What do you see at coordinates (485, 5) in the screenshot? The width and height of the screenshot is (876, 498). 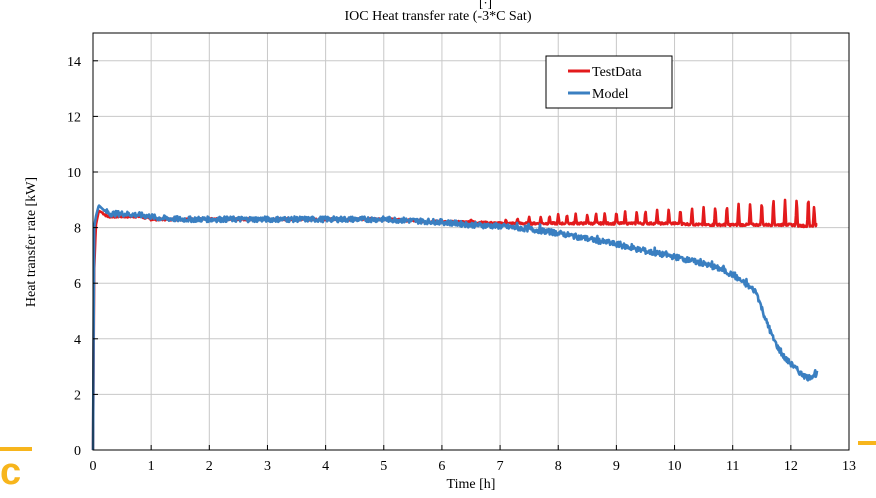 I see `clipped-text-fragment: [·]` at bounding box center [485, 5].